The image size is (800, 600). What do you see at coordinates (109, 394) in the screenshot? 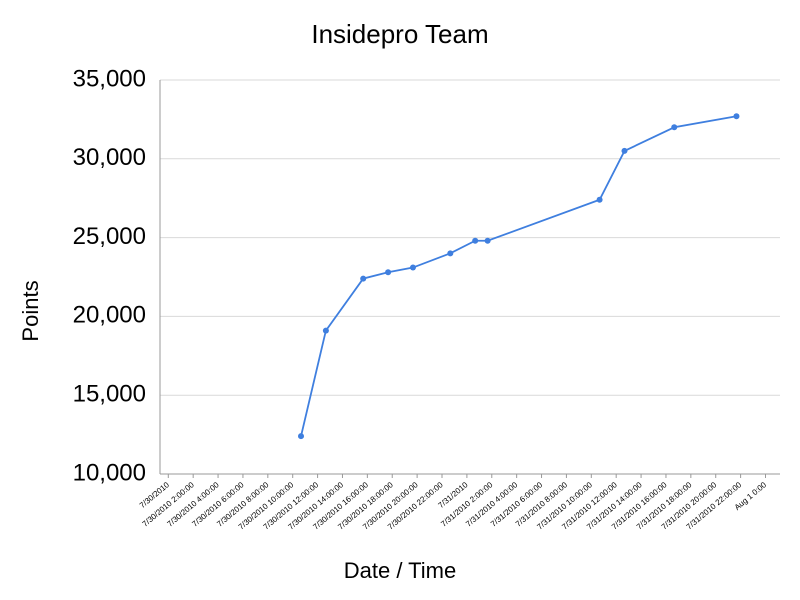
I see `y-tick-label: 15,000` at bounding box center [109, 394].